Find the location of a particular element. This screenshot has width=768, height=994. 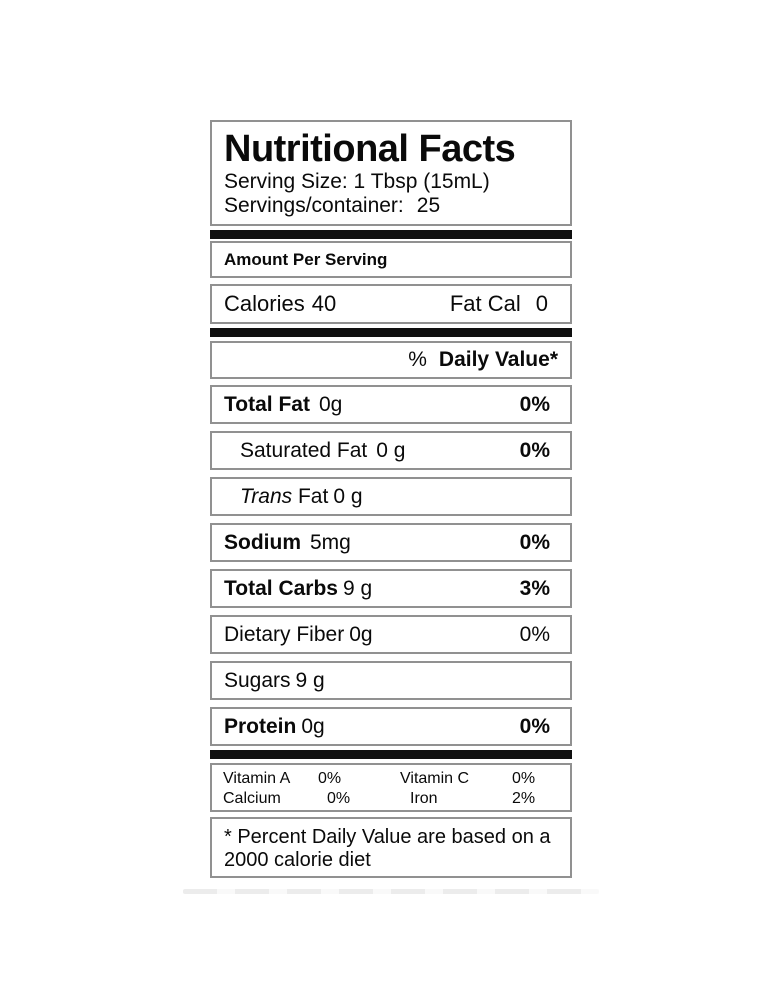

nutrient-name-amount: Sodium 5mg is located at coordinates (287, 543).